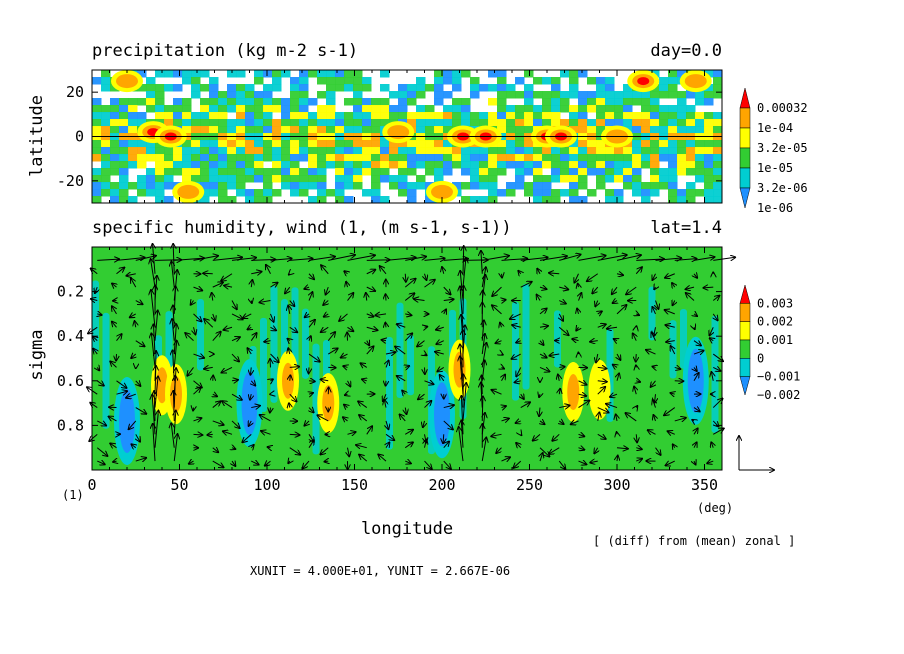  I want to click on humidity-lat-label: lat=1.4, so click(686, 228).